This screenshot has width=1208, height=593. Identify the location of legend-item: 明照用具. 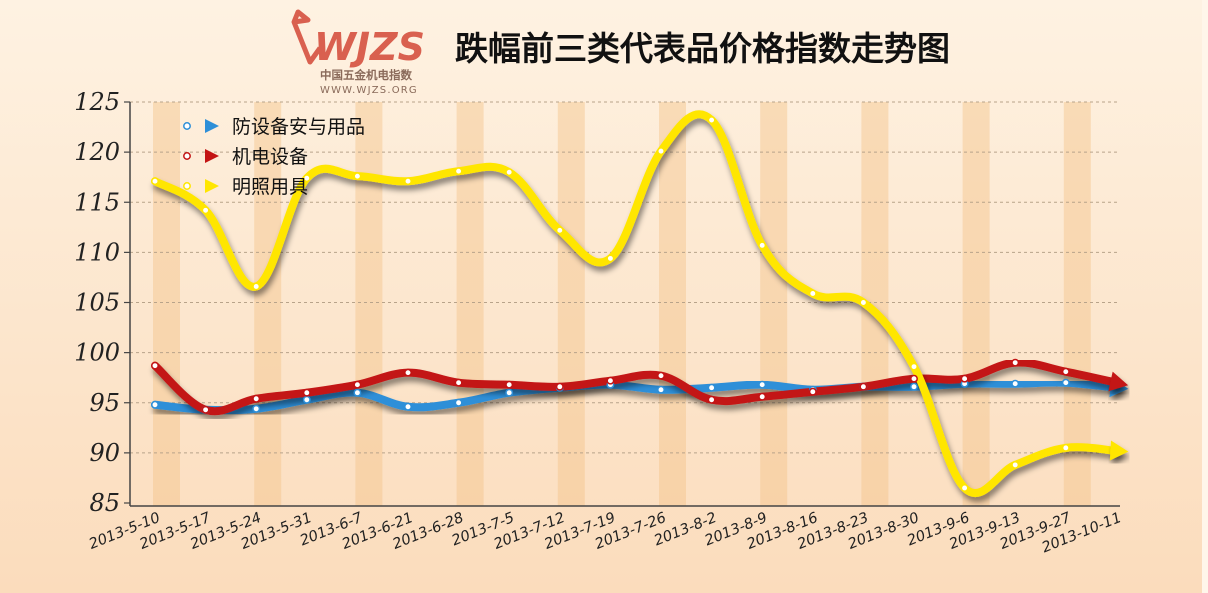
(236, 187).